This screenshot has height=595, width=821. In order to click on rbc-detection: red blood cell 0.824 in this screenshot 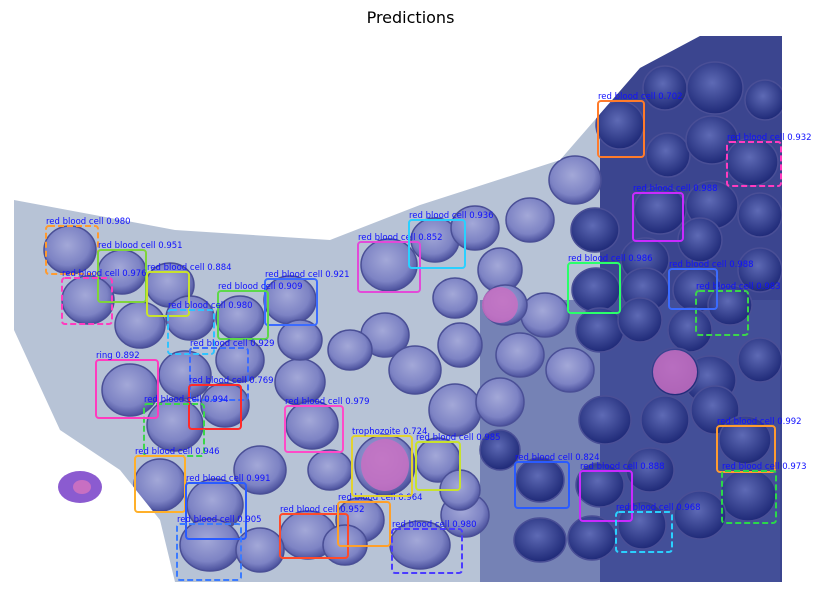, I will do `click(557, 481)`.